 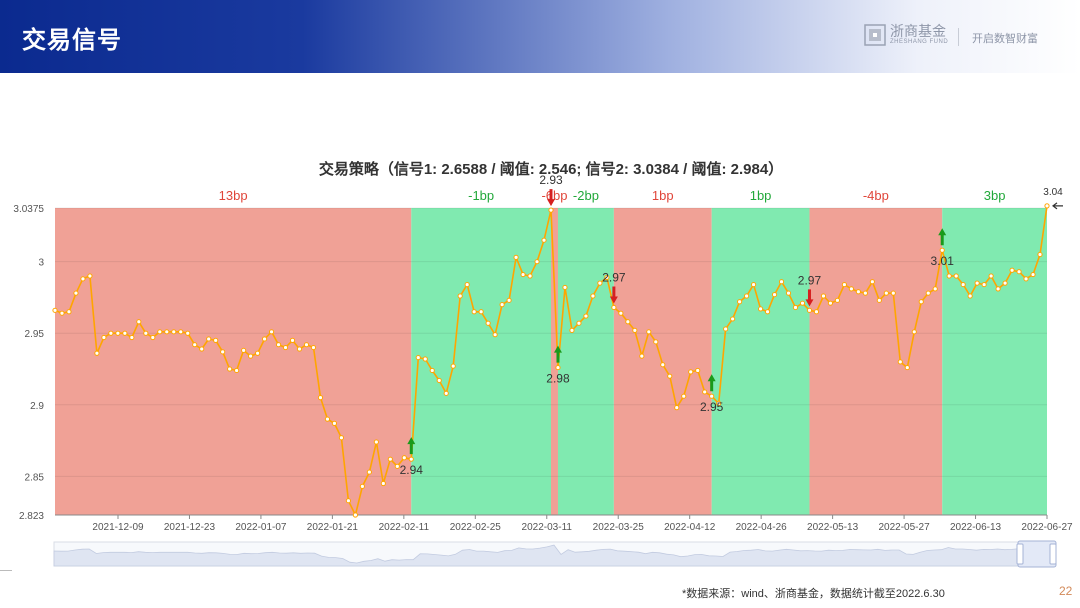 I want to click on region-label: -2bp, so click(x=586, y=195).